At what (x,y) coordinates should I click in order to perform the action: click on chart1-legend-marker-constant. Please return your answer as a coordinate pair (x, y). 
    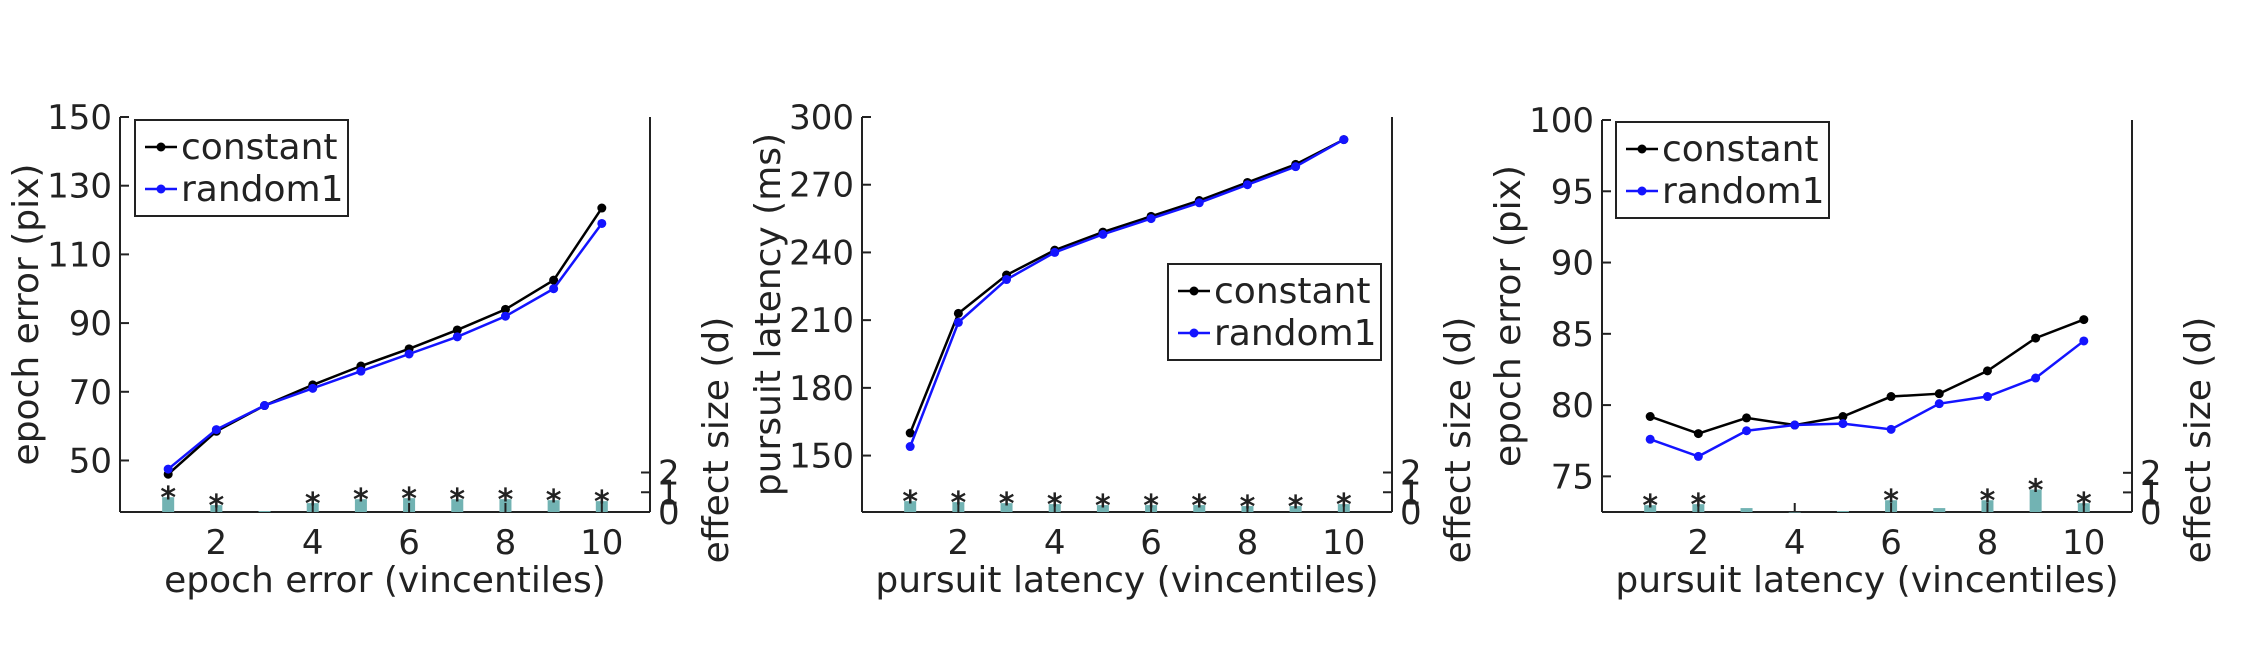
    Looking at the image, I should click on (161, 147).